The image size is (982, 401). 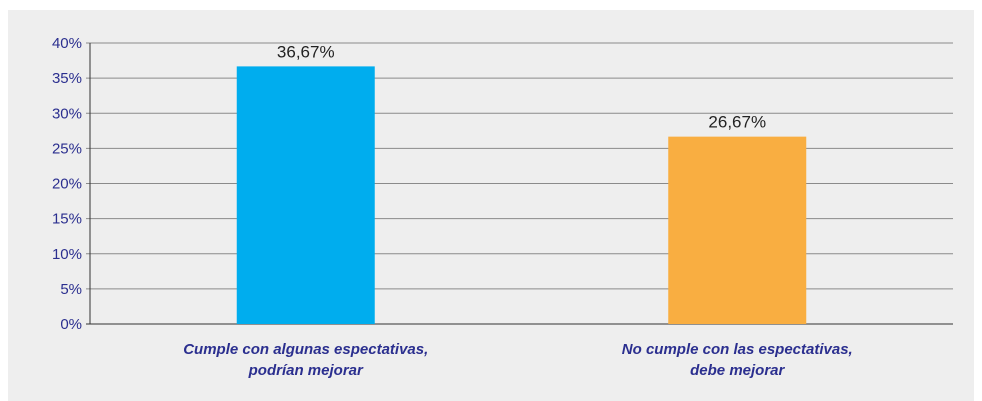 What do you see at coordinates (67, 219) in the screenshot?
I see `y-tick-label: 15%` at bounding box center [67, 219].